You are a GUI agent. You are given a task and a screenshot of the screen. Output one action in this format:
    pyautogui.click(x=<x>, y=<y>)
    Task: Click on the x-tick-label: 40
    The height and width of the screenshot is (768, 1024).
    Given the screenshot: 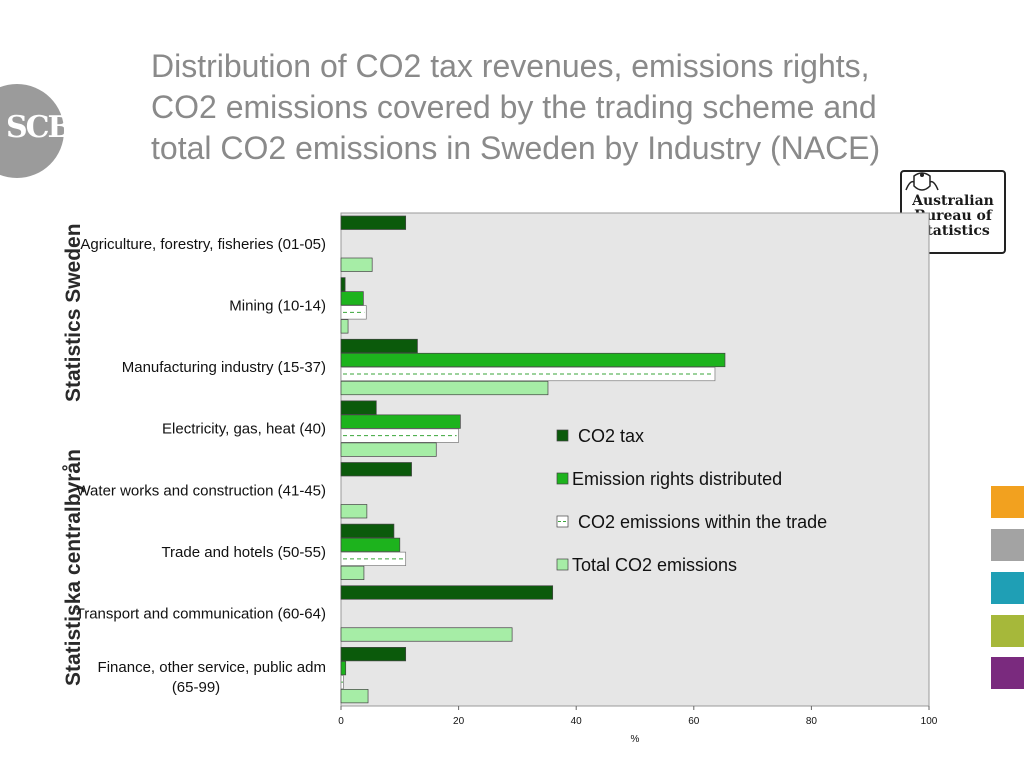 What is the action you would take?
    pyautogui.click(x=577, y=721)
    